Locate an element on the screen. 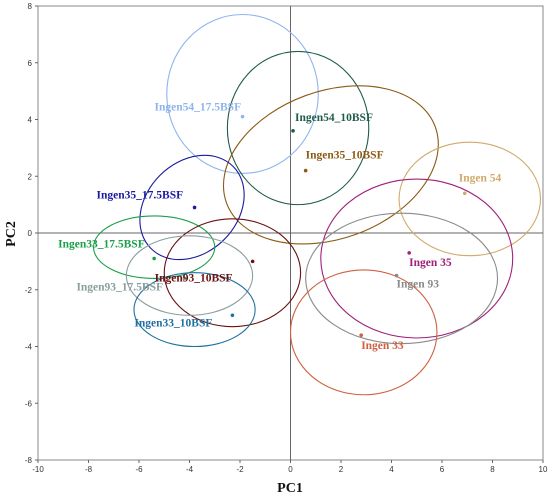 The height and width of the screenshot is (500, 550). point-ingen93-17-5bsf is located at coordinates (184, 278).